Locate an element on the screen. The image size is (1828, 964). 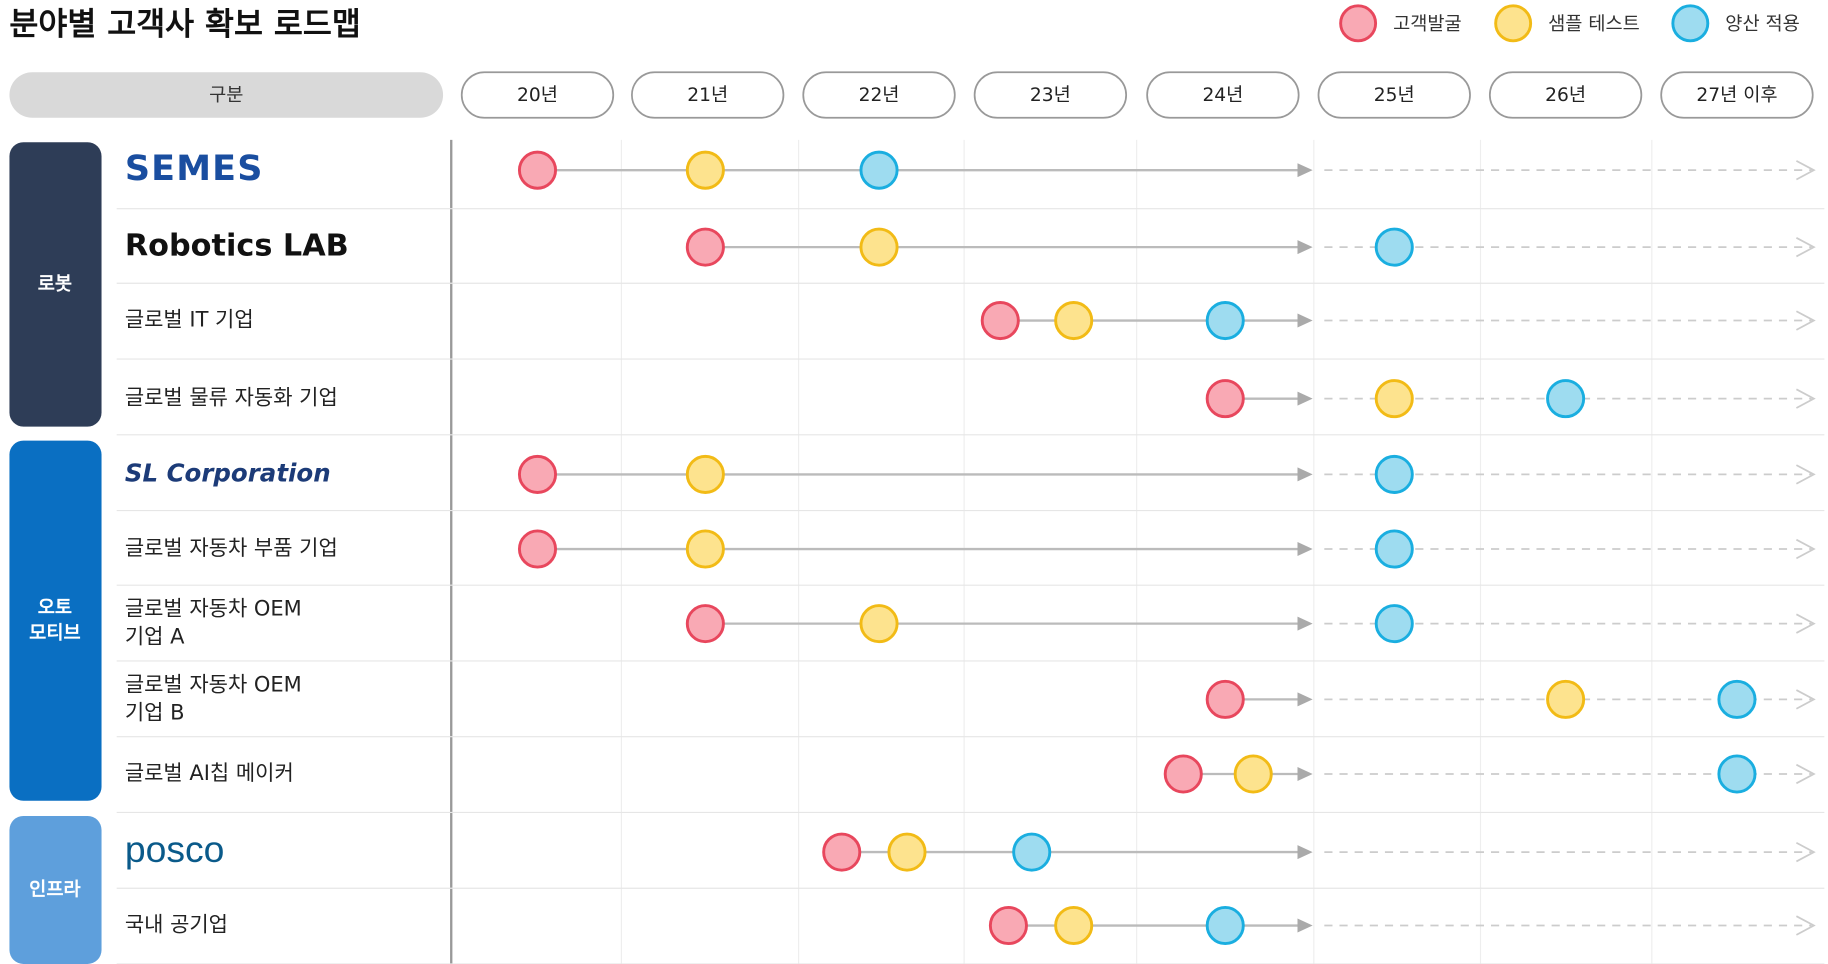
year-label: 24년 is located at coordinates (1222, 95).